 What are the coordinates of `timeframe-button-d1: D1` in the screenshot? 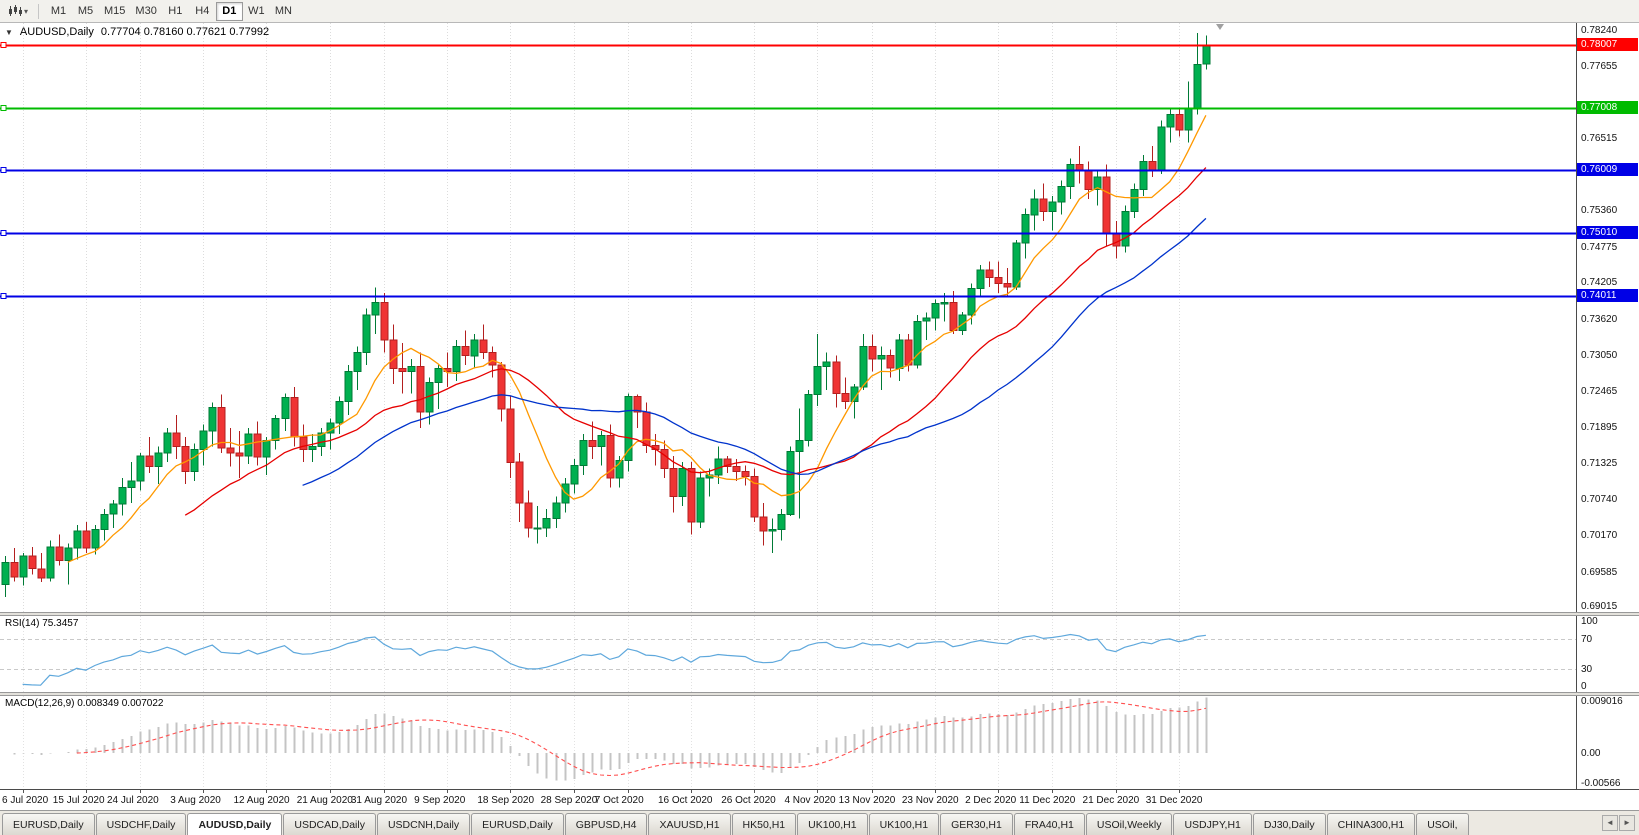 It's located at (229, 11).